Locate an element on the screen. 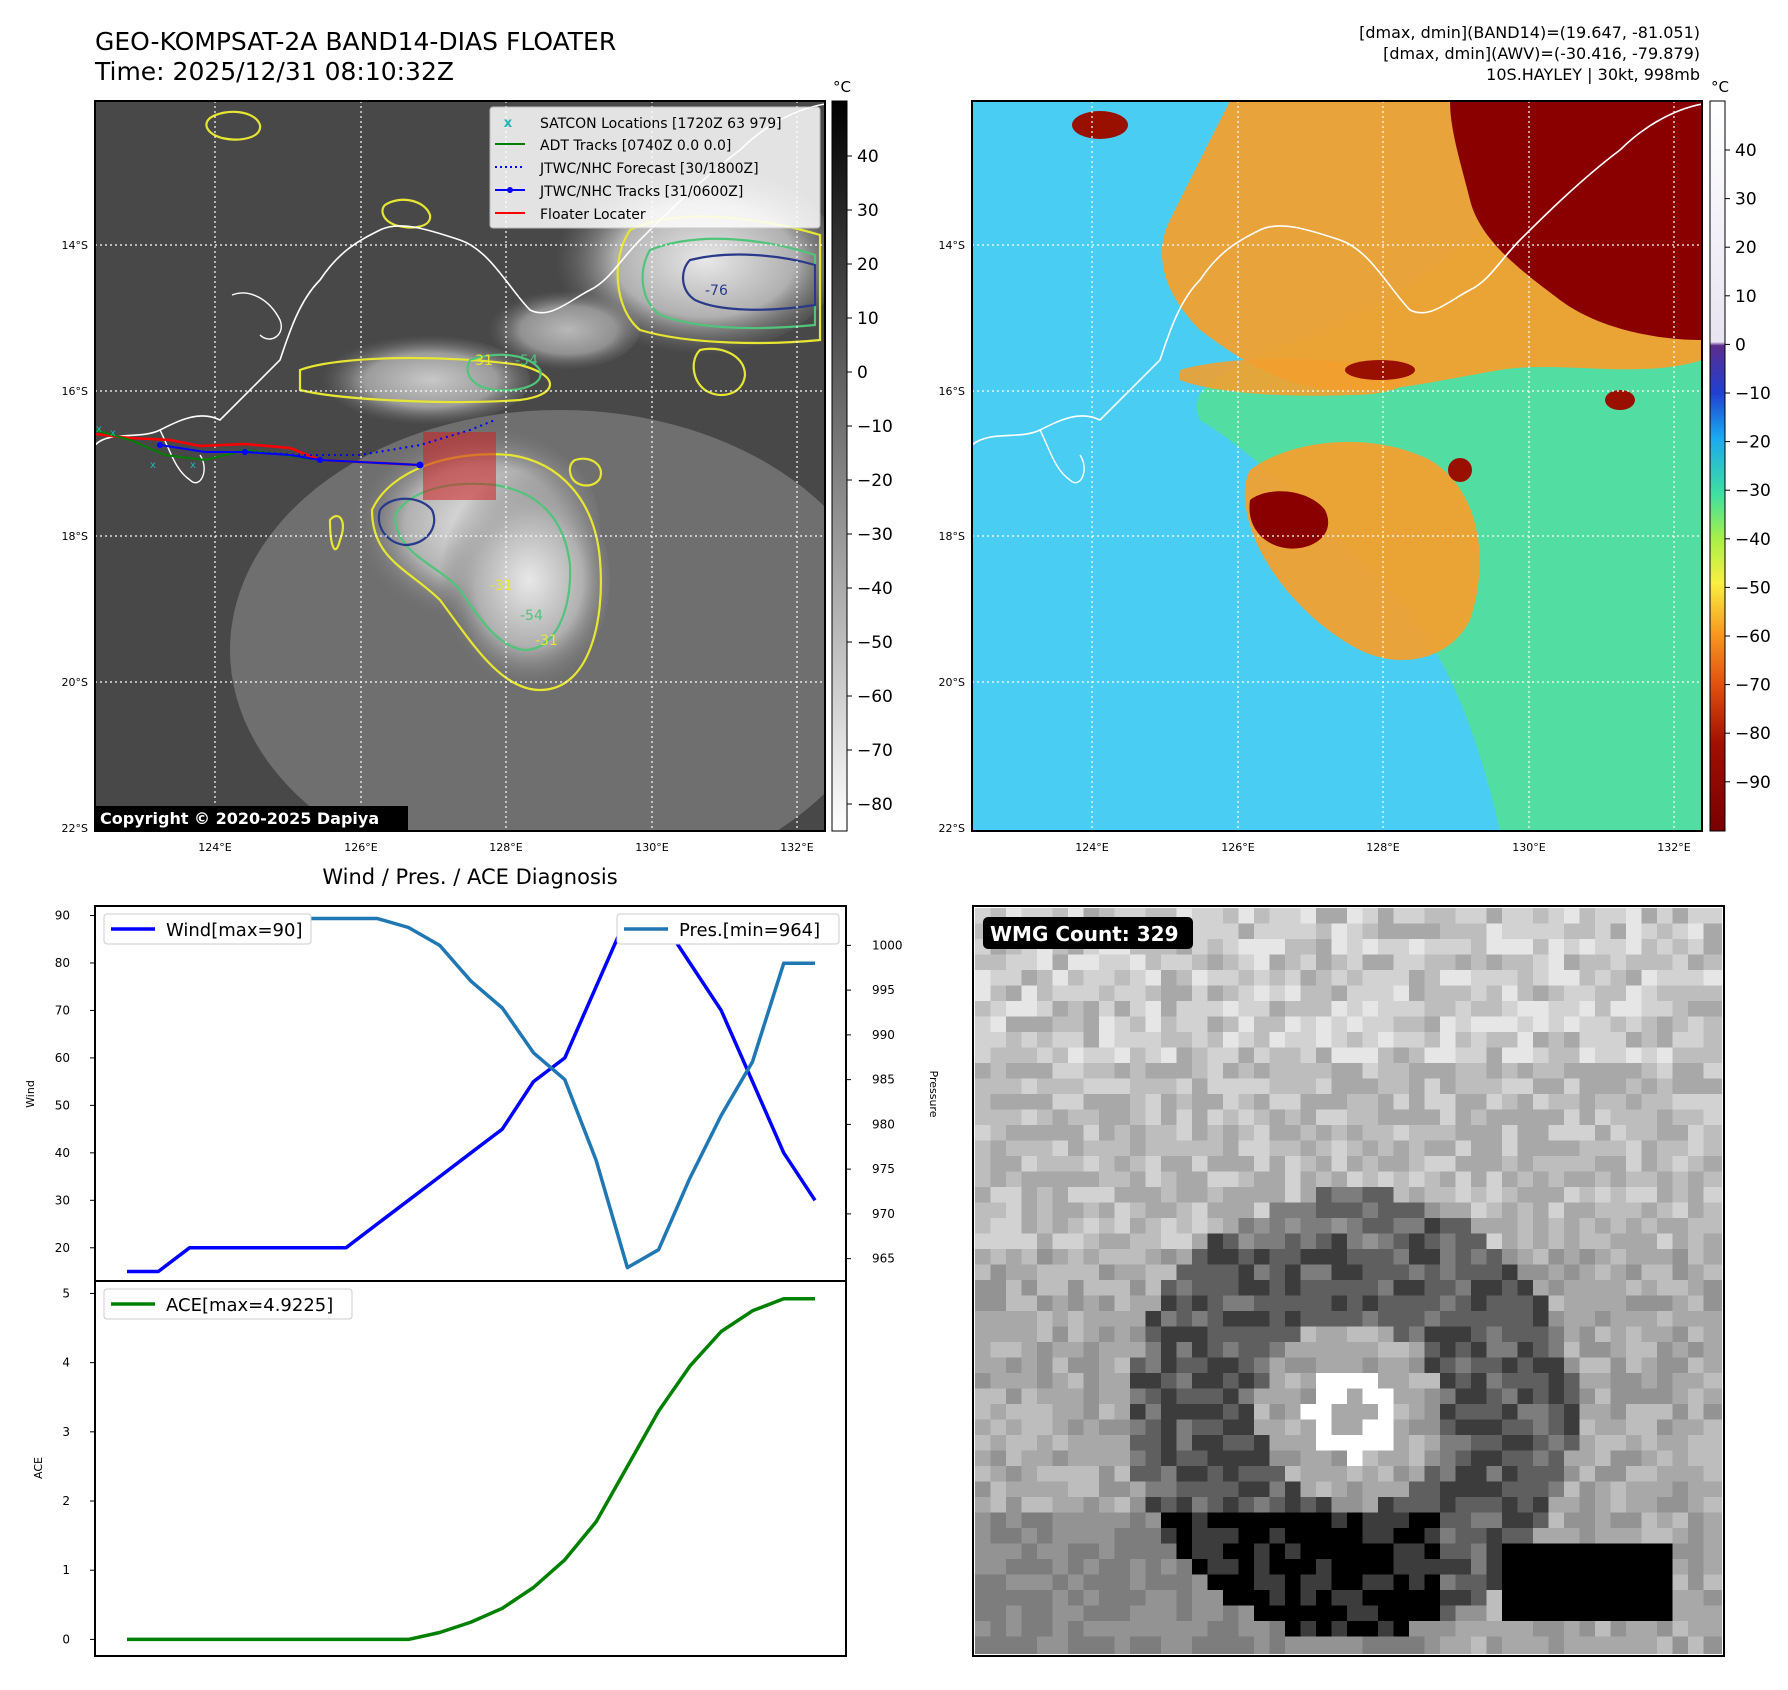  ir-colorbar-tick-label: −70 is located at coordinates (875, 751).